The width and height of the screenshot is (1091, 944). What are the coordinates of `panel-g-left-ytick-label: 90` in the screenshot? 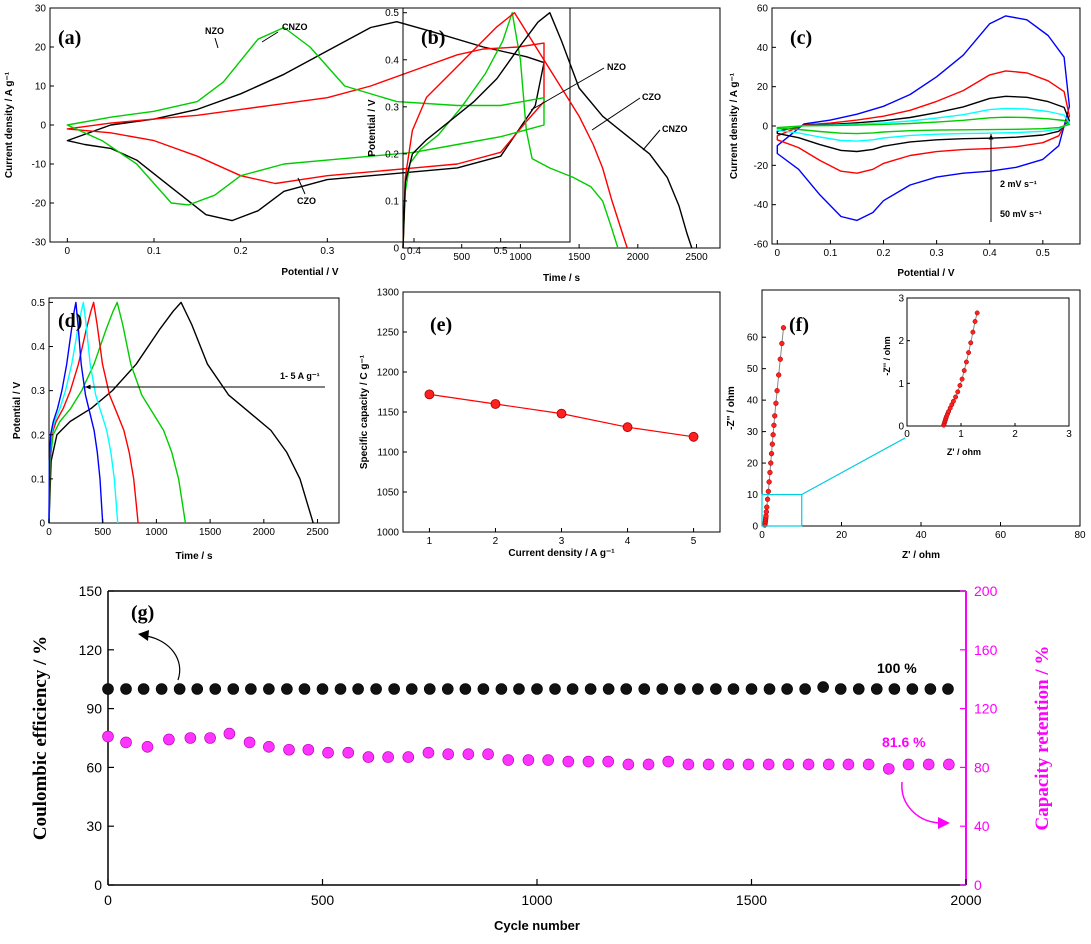 It's located at (94, 709).